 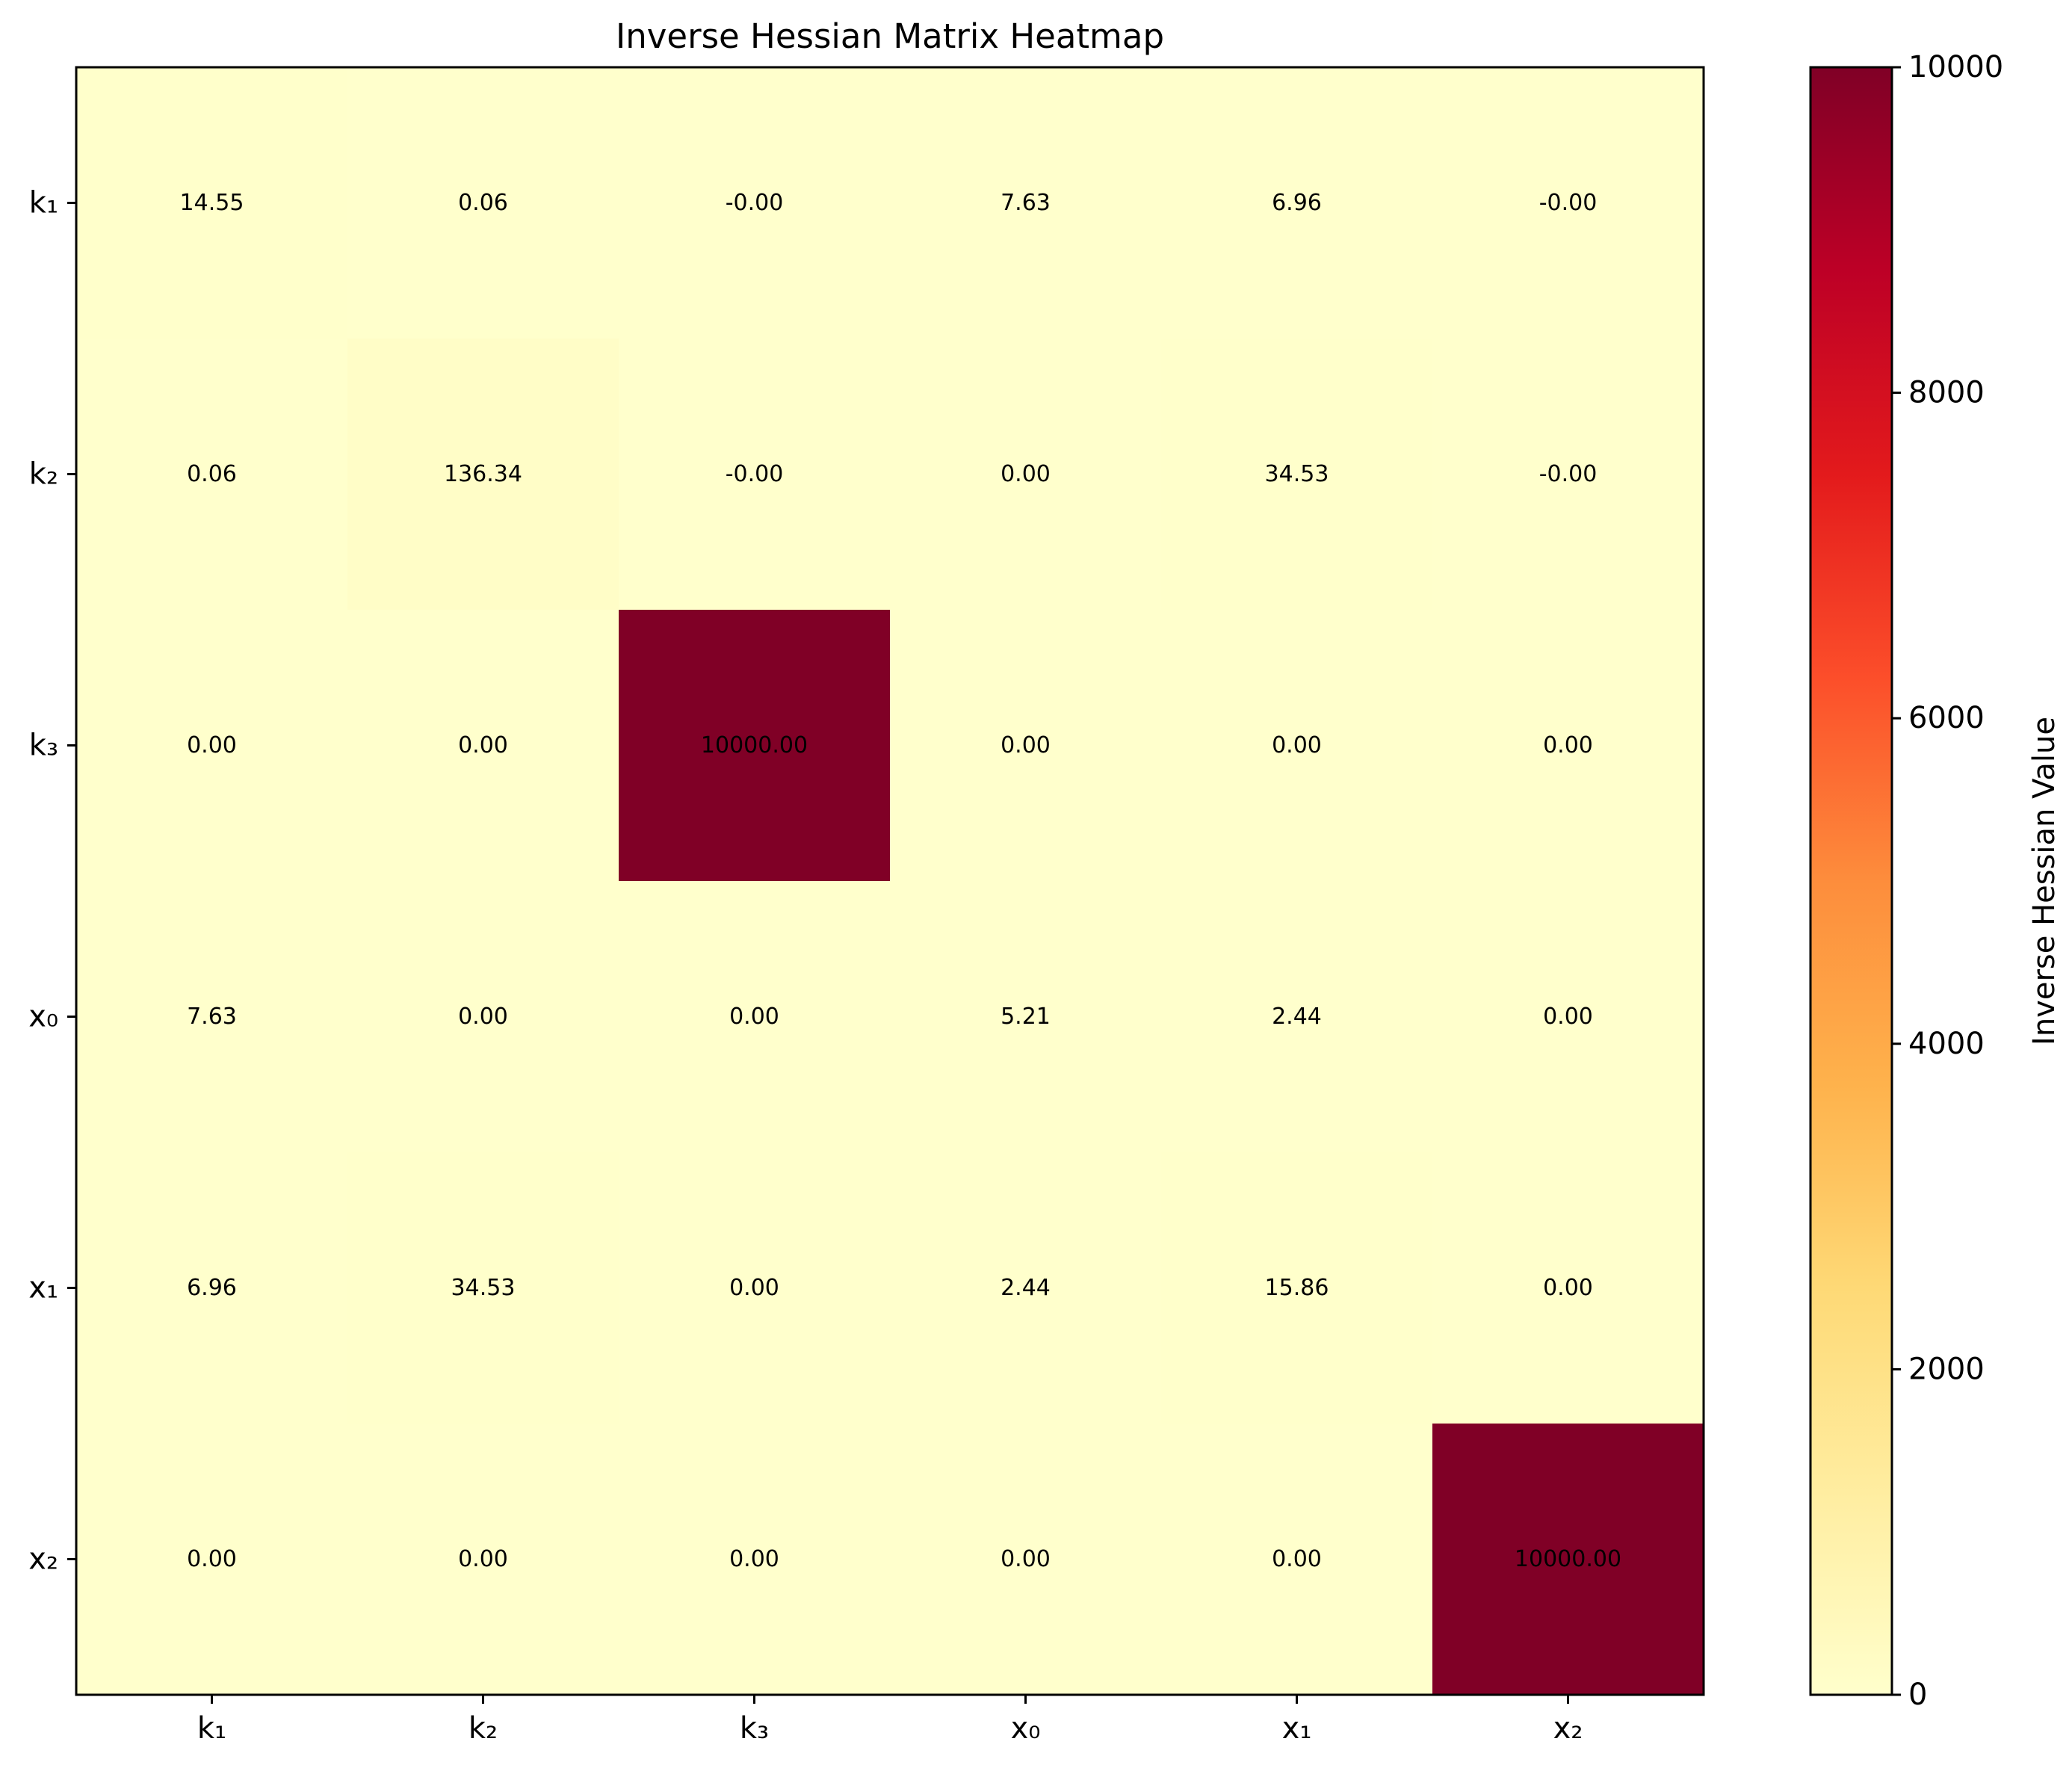 I want to click on cell-value-label: 136.34, so click(x=483, y=474).